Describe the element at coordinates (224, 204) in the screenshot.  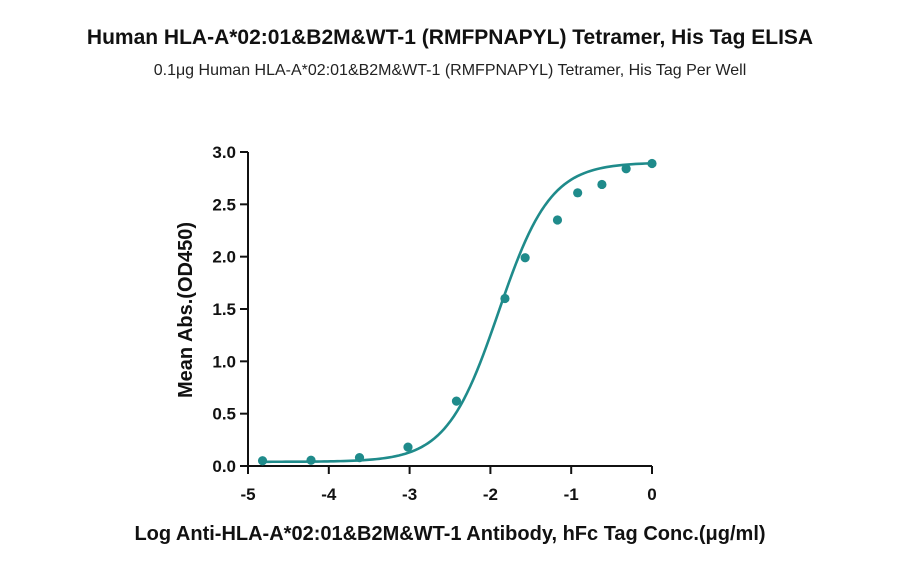
I see `y-tick-label: 2.5` at that location.